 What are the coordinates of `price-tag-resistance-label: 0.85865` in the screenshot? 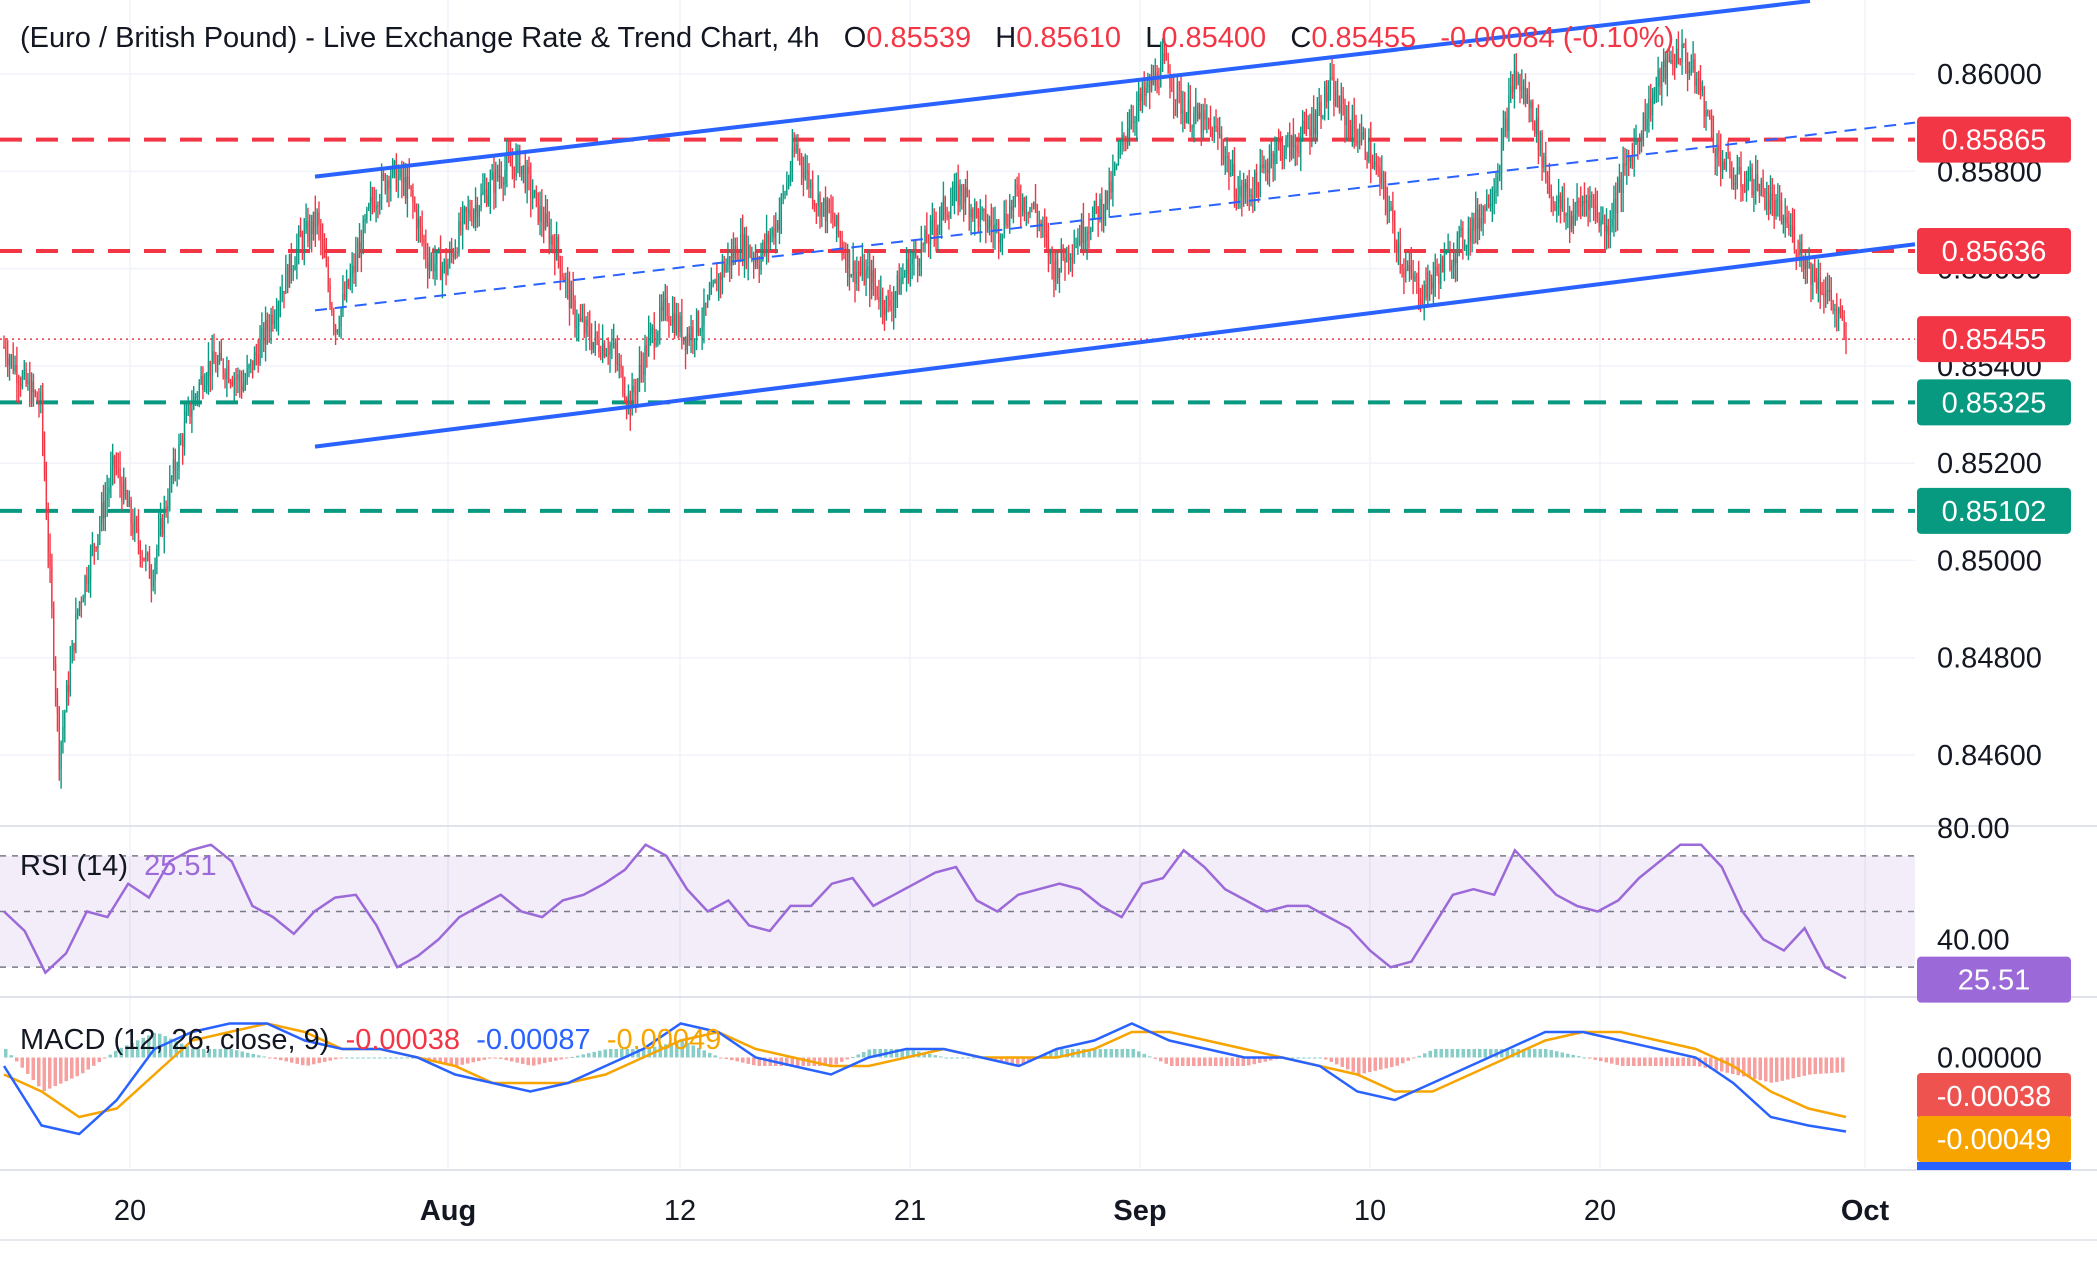 It's located at (1994, 141).